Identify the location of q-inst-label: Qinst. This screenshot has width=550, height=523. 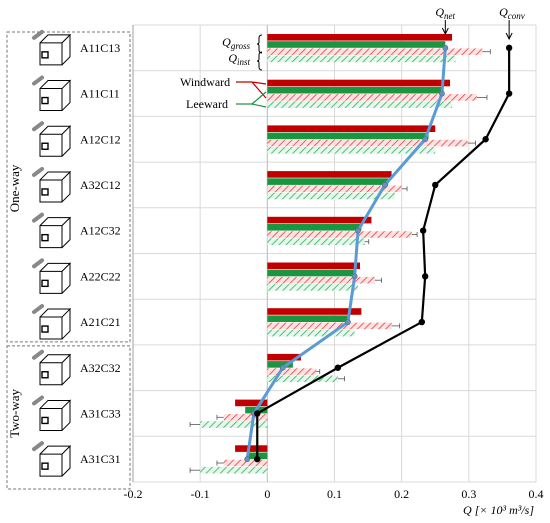
(239, 59).